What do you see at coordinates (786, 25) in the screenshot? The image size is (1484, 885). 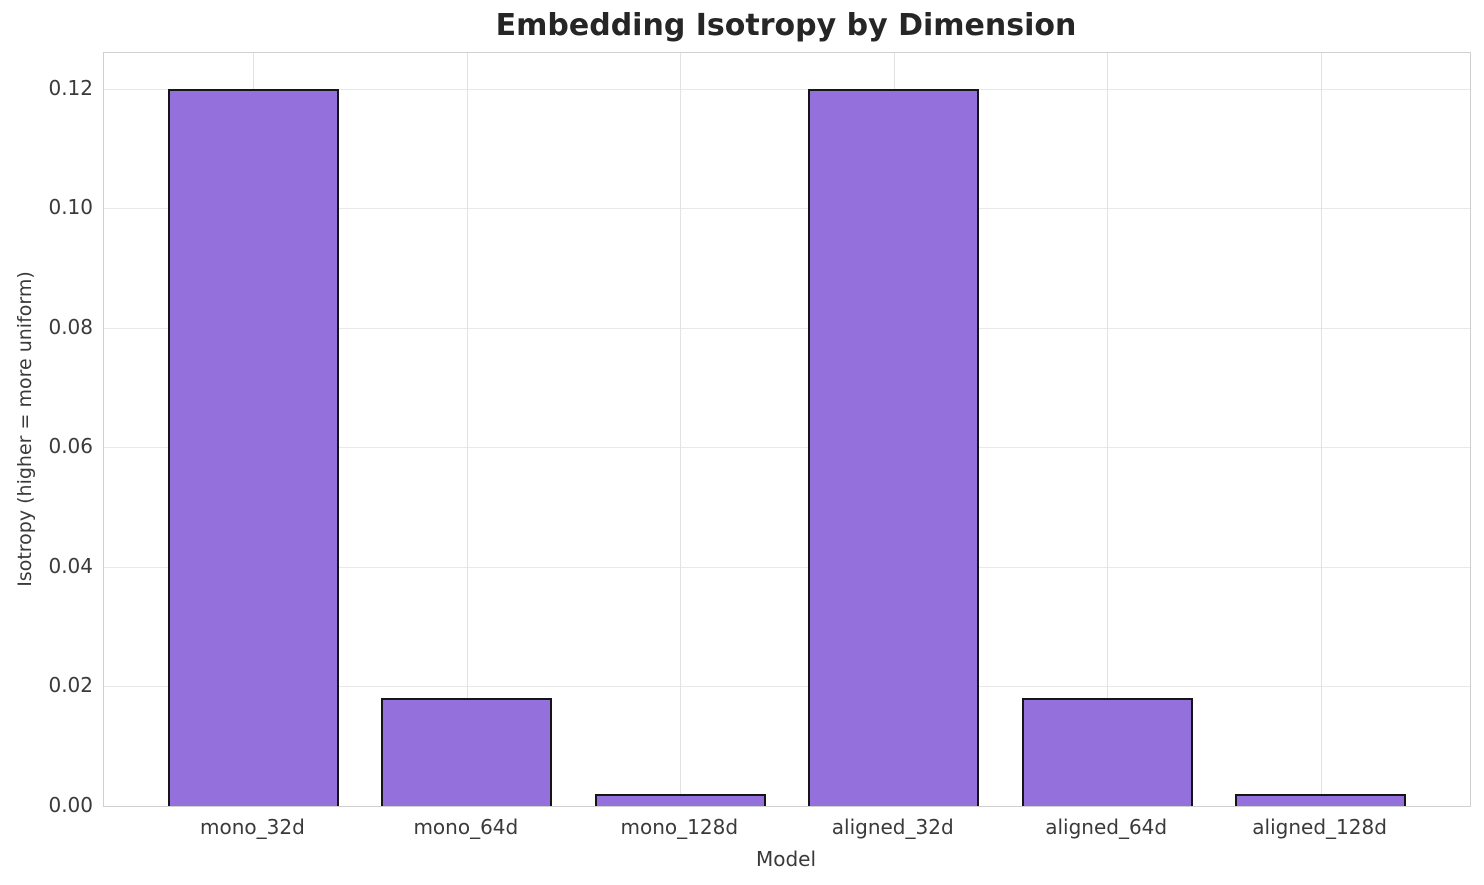 I see `chart-title: Embedding Isotropy by Dimension` at bounding box center [786, 25].